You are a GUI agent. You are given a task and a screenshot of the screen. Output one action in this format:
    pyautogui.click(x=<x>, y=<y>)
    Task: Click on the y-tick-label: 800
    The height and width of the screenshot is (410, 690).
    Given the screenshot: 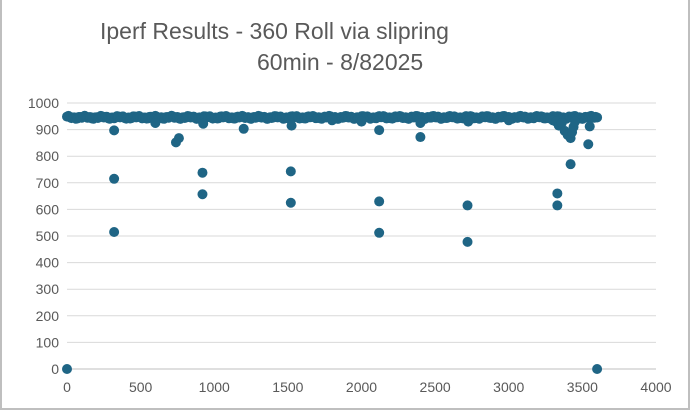 What is the action you would take?
    pyautogui.click(x=48, y=156)
    